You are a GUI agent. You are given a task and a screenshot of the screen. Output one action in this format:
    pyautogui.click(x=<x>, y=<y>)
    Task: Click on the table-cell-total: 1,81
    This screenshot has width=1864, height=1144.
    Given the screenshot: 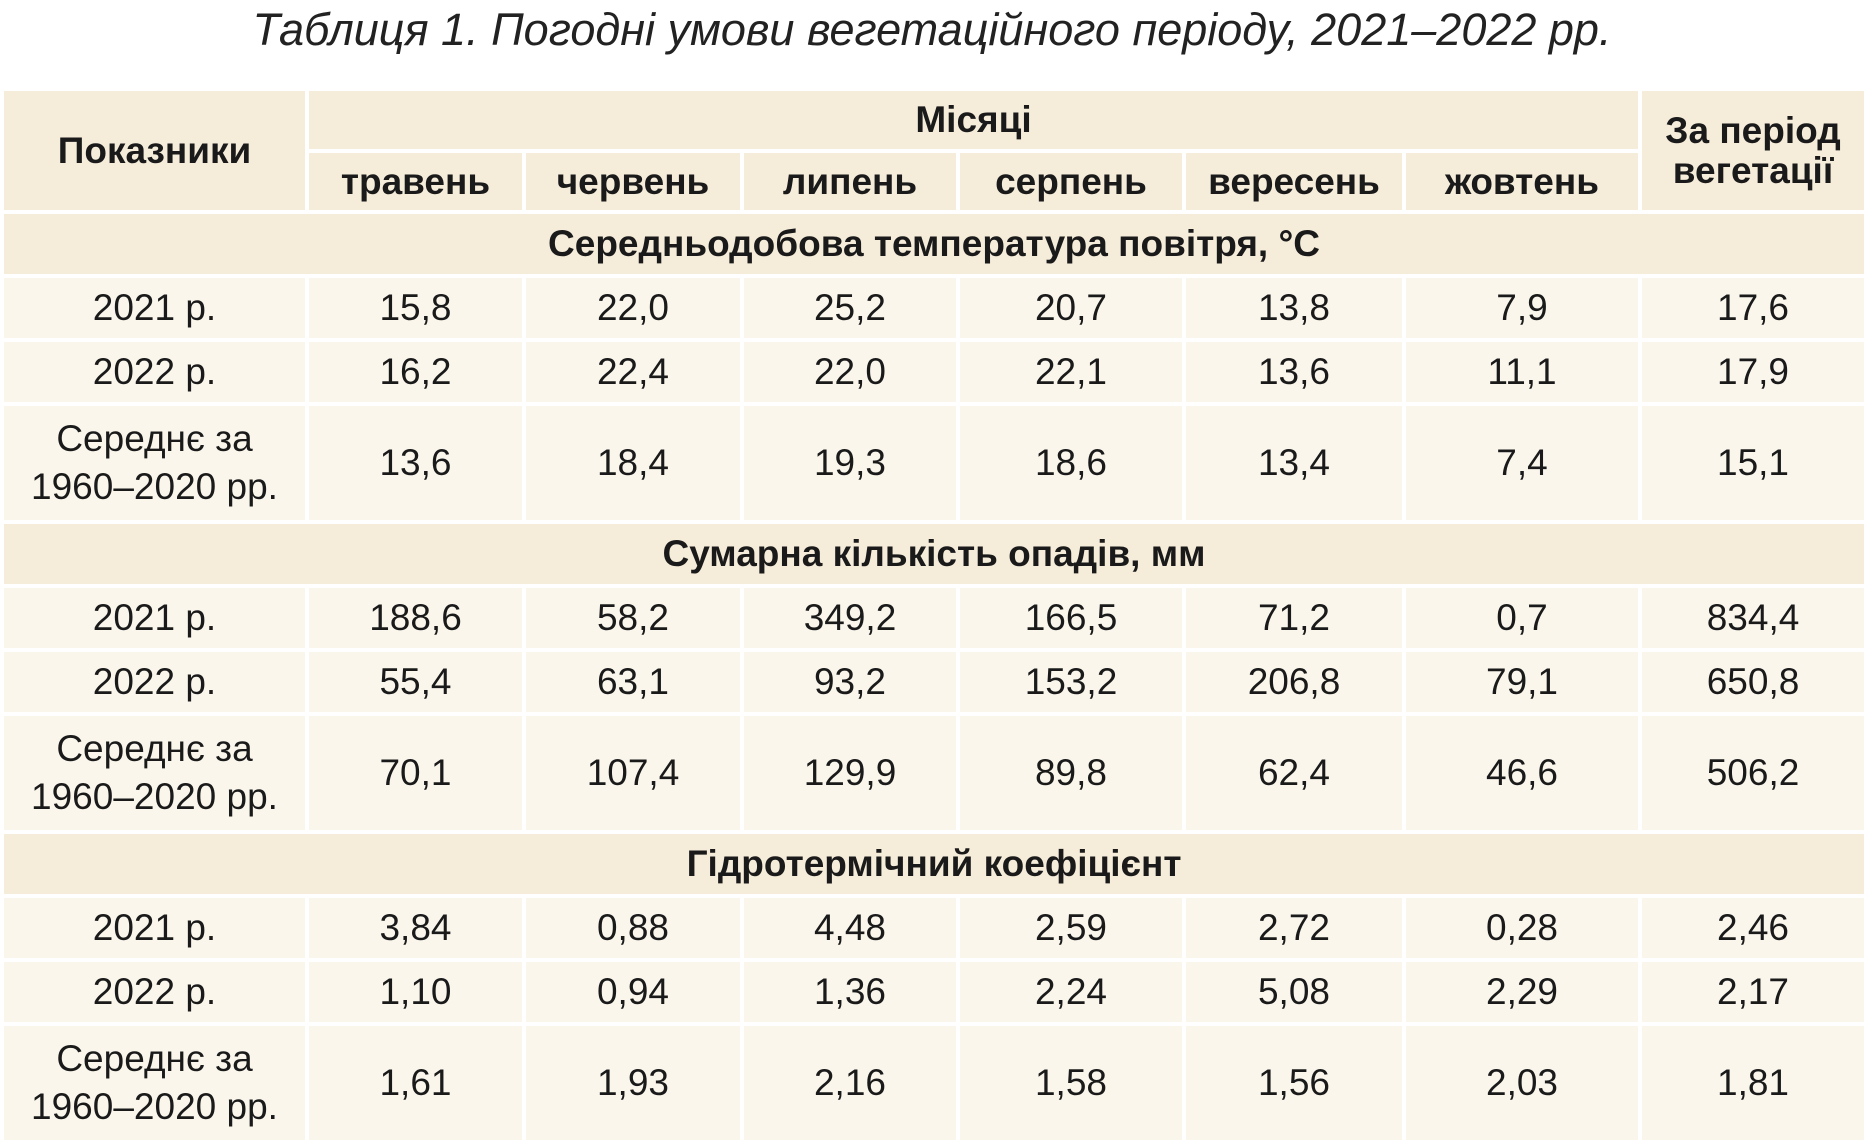 What is the action you would take?
    pyautogui.click(x=1751, y=1083)
    